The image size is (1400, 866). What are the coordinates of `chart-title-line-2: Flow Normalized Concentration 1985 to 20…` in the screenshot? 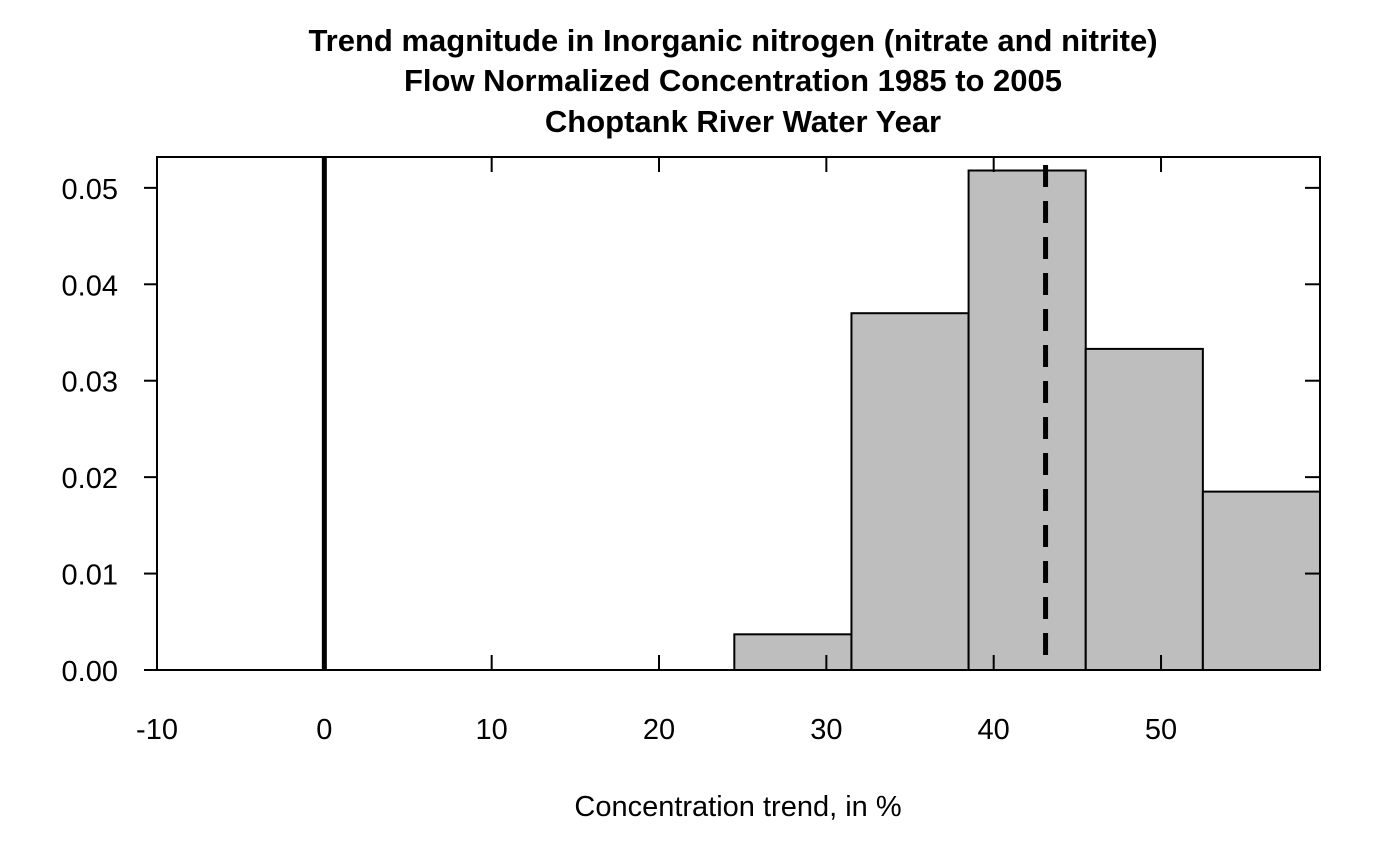 It's located at (733, 80).